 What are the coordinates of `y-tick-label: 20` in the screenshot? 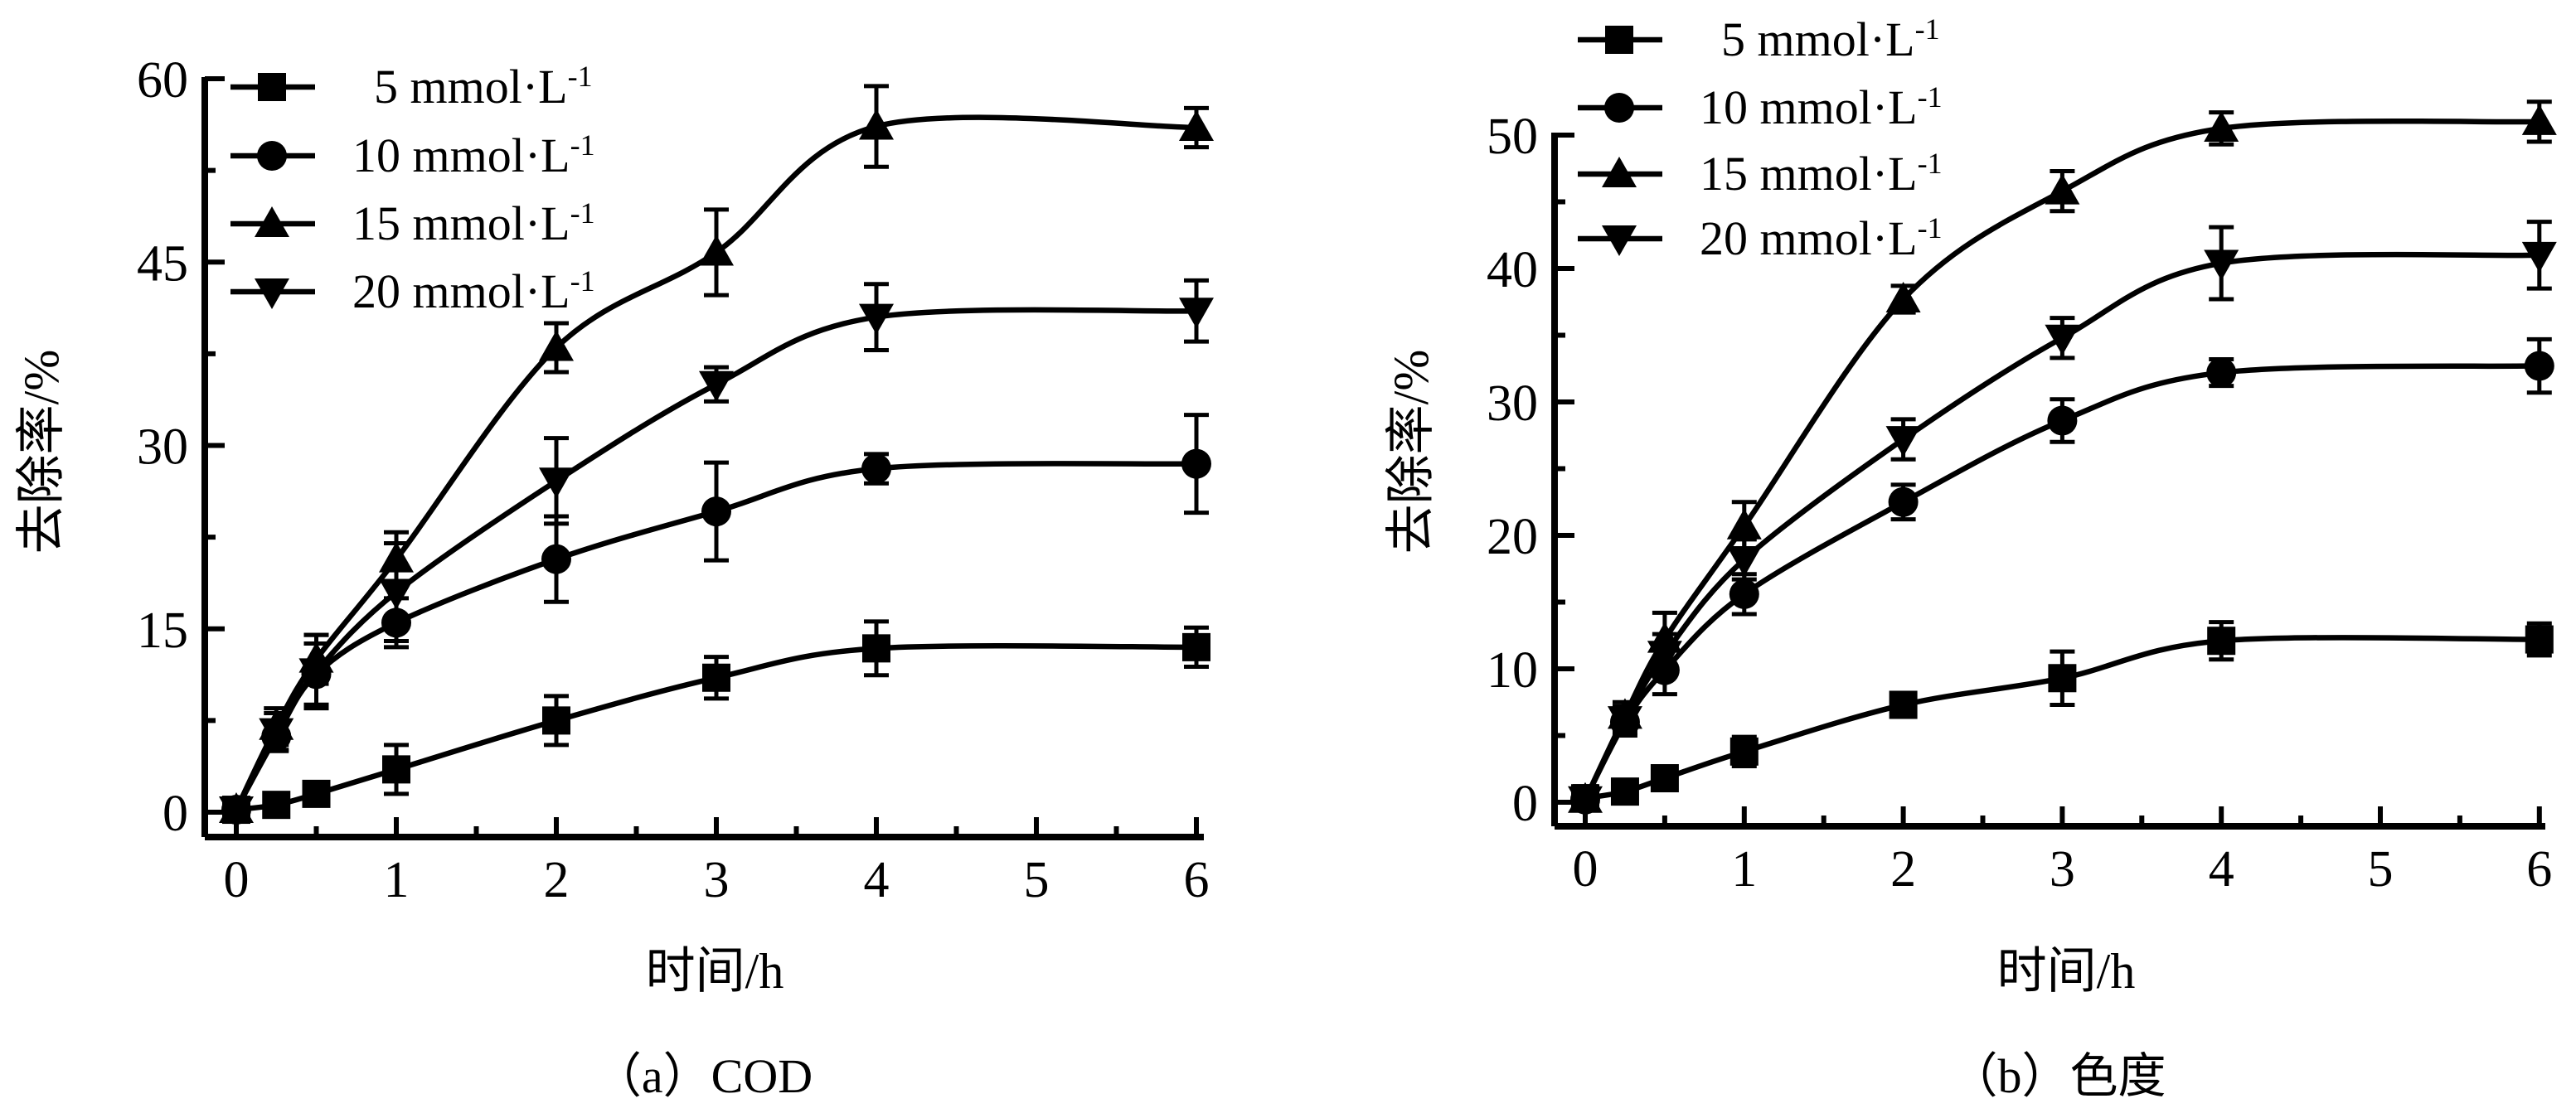 It's located at (1512, 537).